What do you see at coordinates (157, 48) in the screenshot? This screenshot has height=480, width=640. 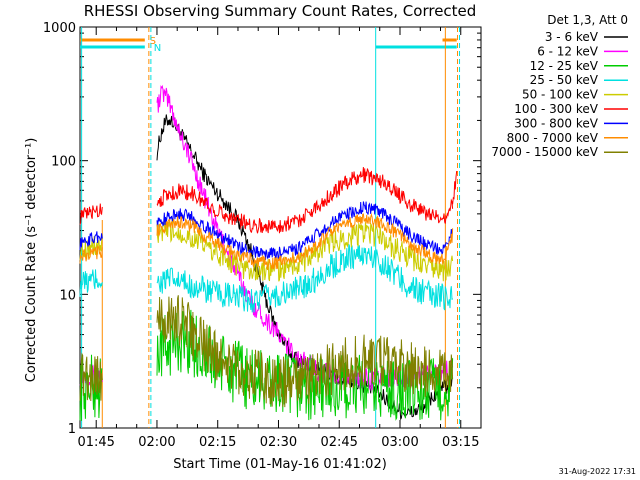 I see `flag-label-n: N` at bounding box center [157, 48].